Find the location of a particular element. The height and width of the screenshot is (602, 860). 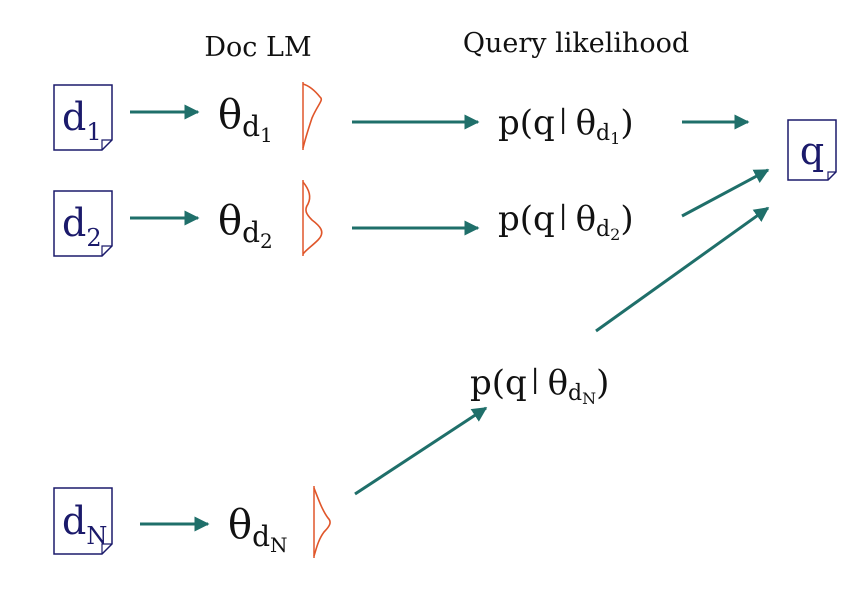

likelihood-d2: p(q | θd2) is located at coordinates (566, 221).